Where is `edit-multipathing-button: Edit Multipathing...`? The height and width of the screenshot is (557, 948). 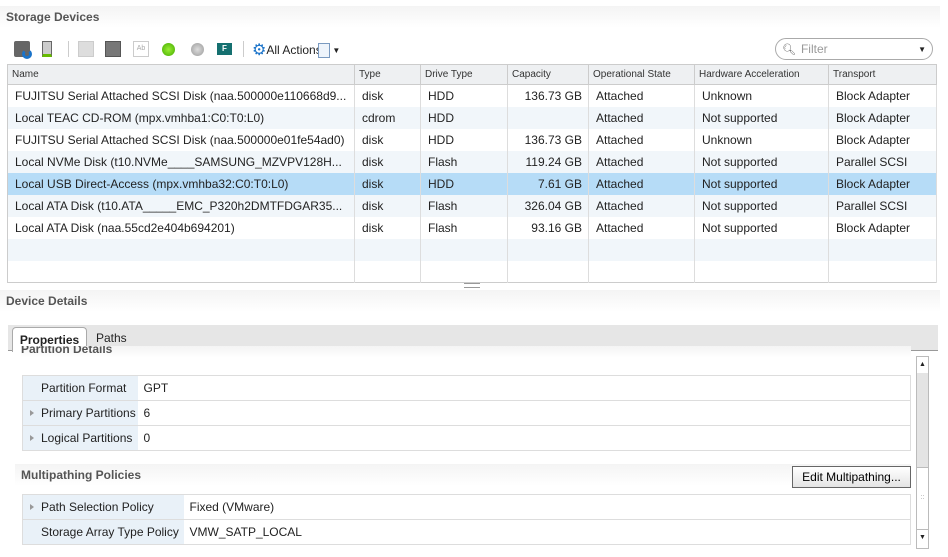 edit-multipathing-button: Edit Multipathing... is located at coordinates (851, 477).